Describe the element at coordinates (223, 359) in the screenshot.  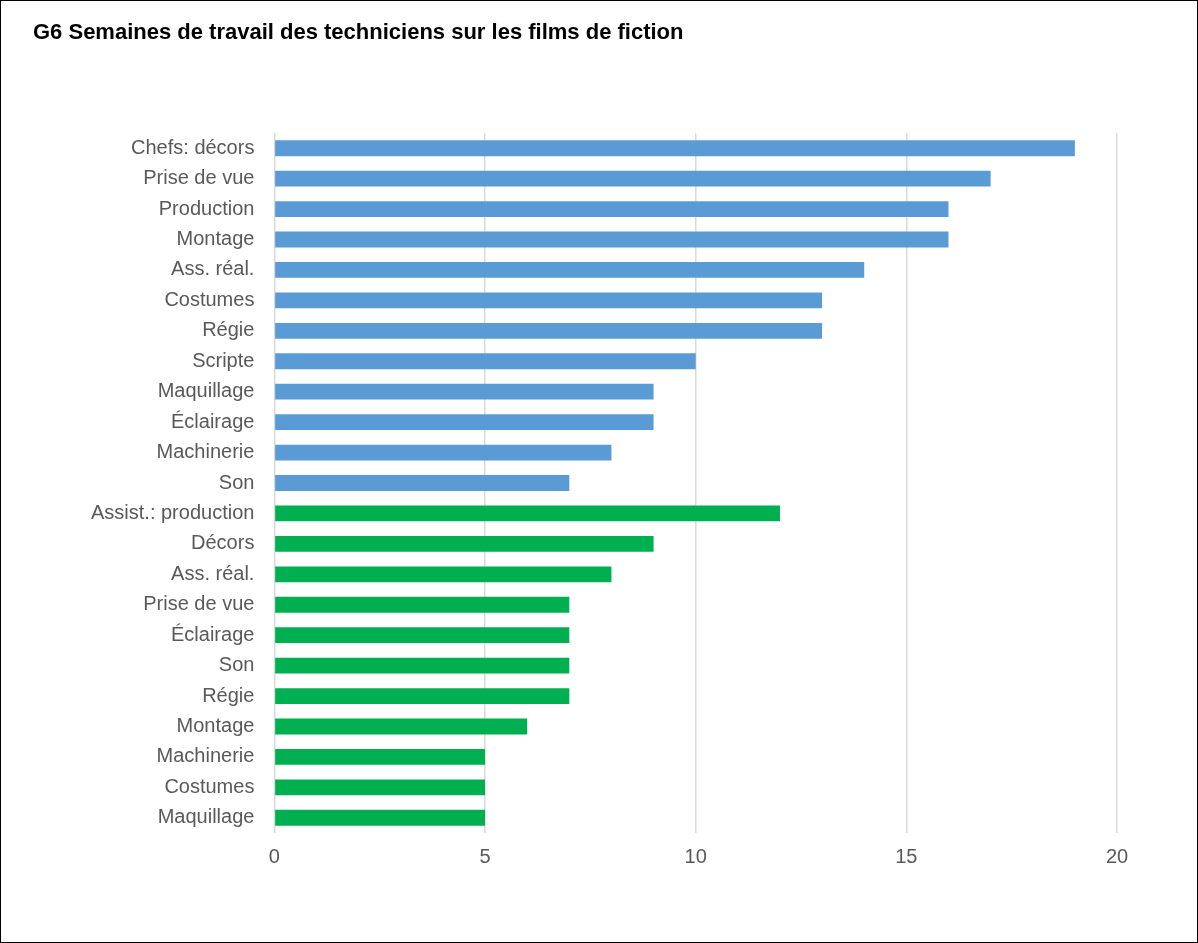
I see `y-tick-label: Scripte` at that location.